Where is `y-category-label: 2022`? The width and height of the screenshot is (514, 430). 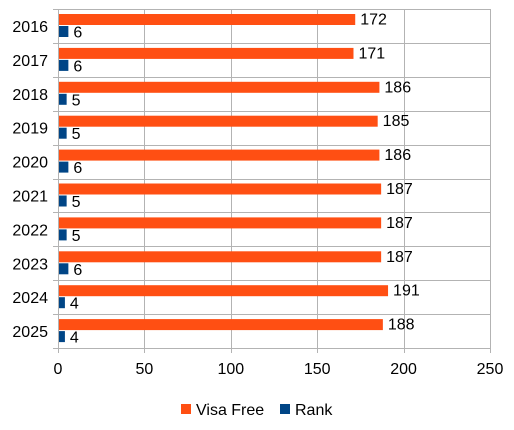
y-category-label: 2022 is located at coordinates (30, 230).